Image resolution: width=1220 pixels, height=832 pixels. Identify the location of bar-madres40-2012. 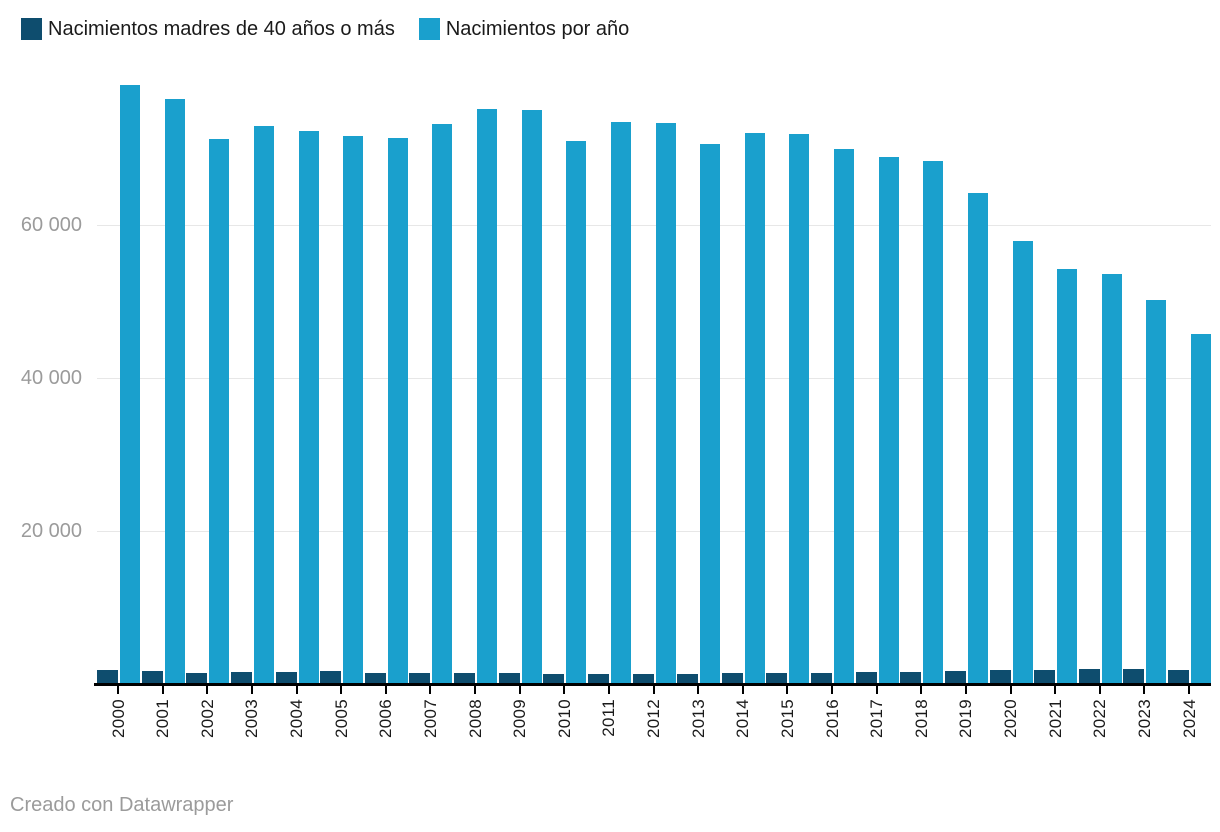
(643, 679).